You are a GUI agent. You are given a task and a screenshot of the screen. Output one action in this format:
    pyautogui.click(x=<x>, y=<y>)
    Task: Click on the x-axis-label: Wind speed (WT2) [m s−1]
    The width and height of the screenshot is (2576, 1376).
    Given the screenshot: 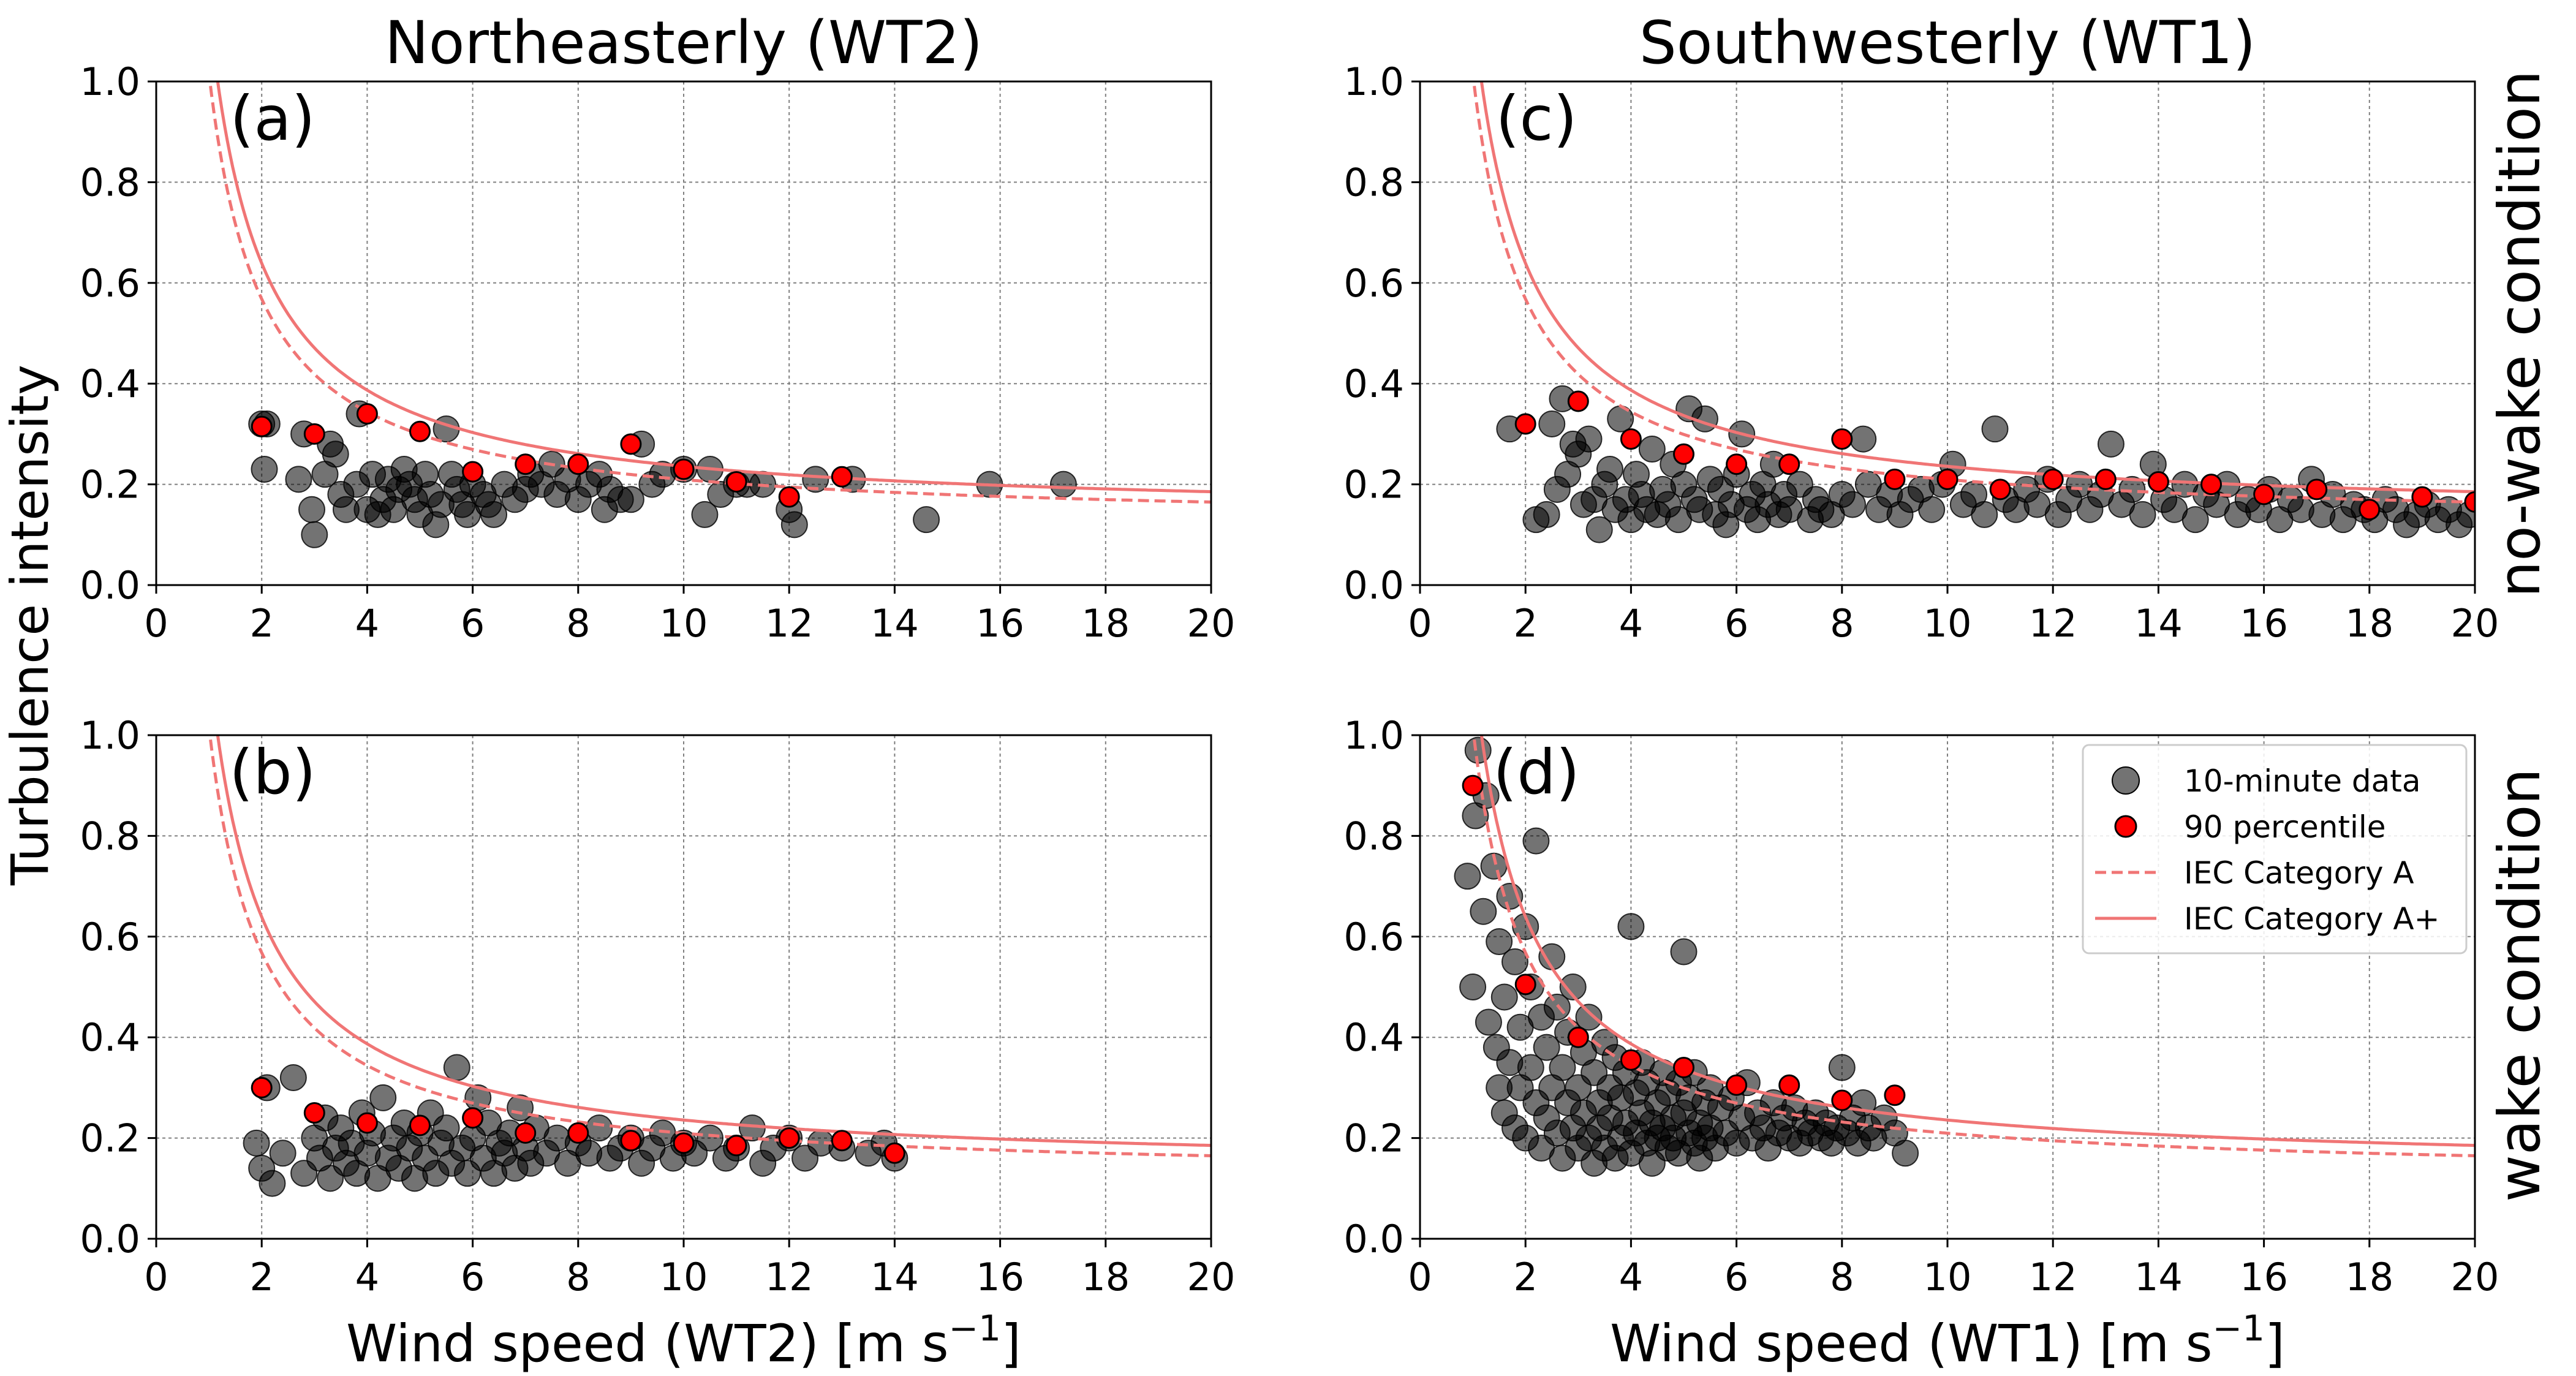 What is the action you would take?
    pyautogui.click(x=683, y=1340)
    